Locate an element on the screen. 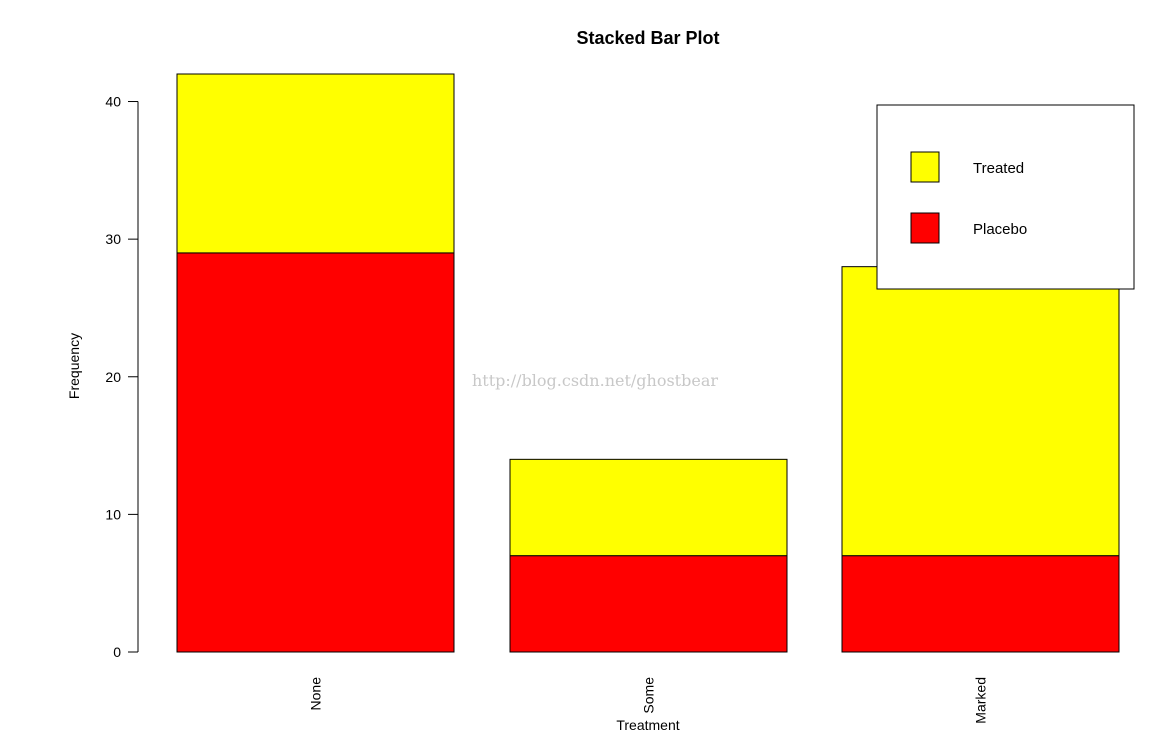 The height and width of the screenshot is (741, 1171). x-tick-label: Some is located at coordinates (649, 695).